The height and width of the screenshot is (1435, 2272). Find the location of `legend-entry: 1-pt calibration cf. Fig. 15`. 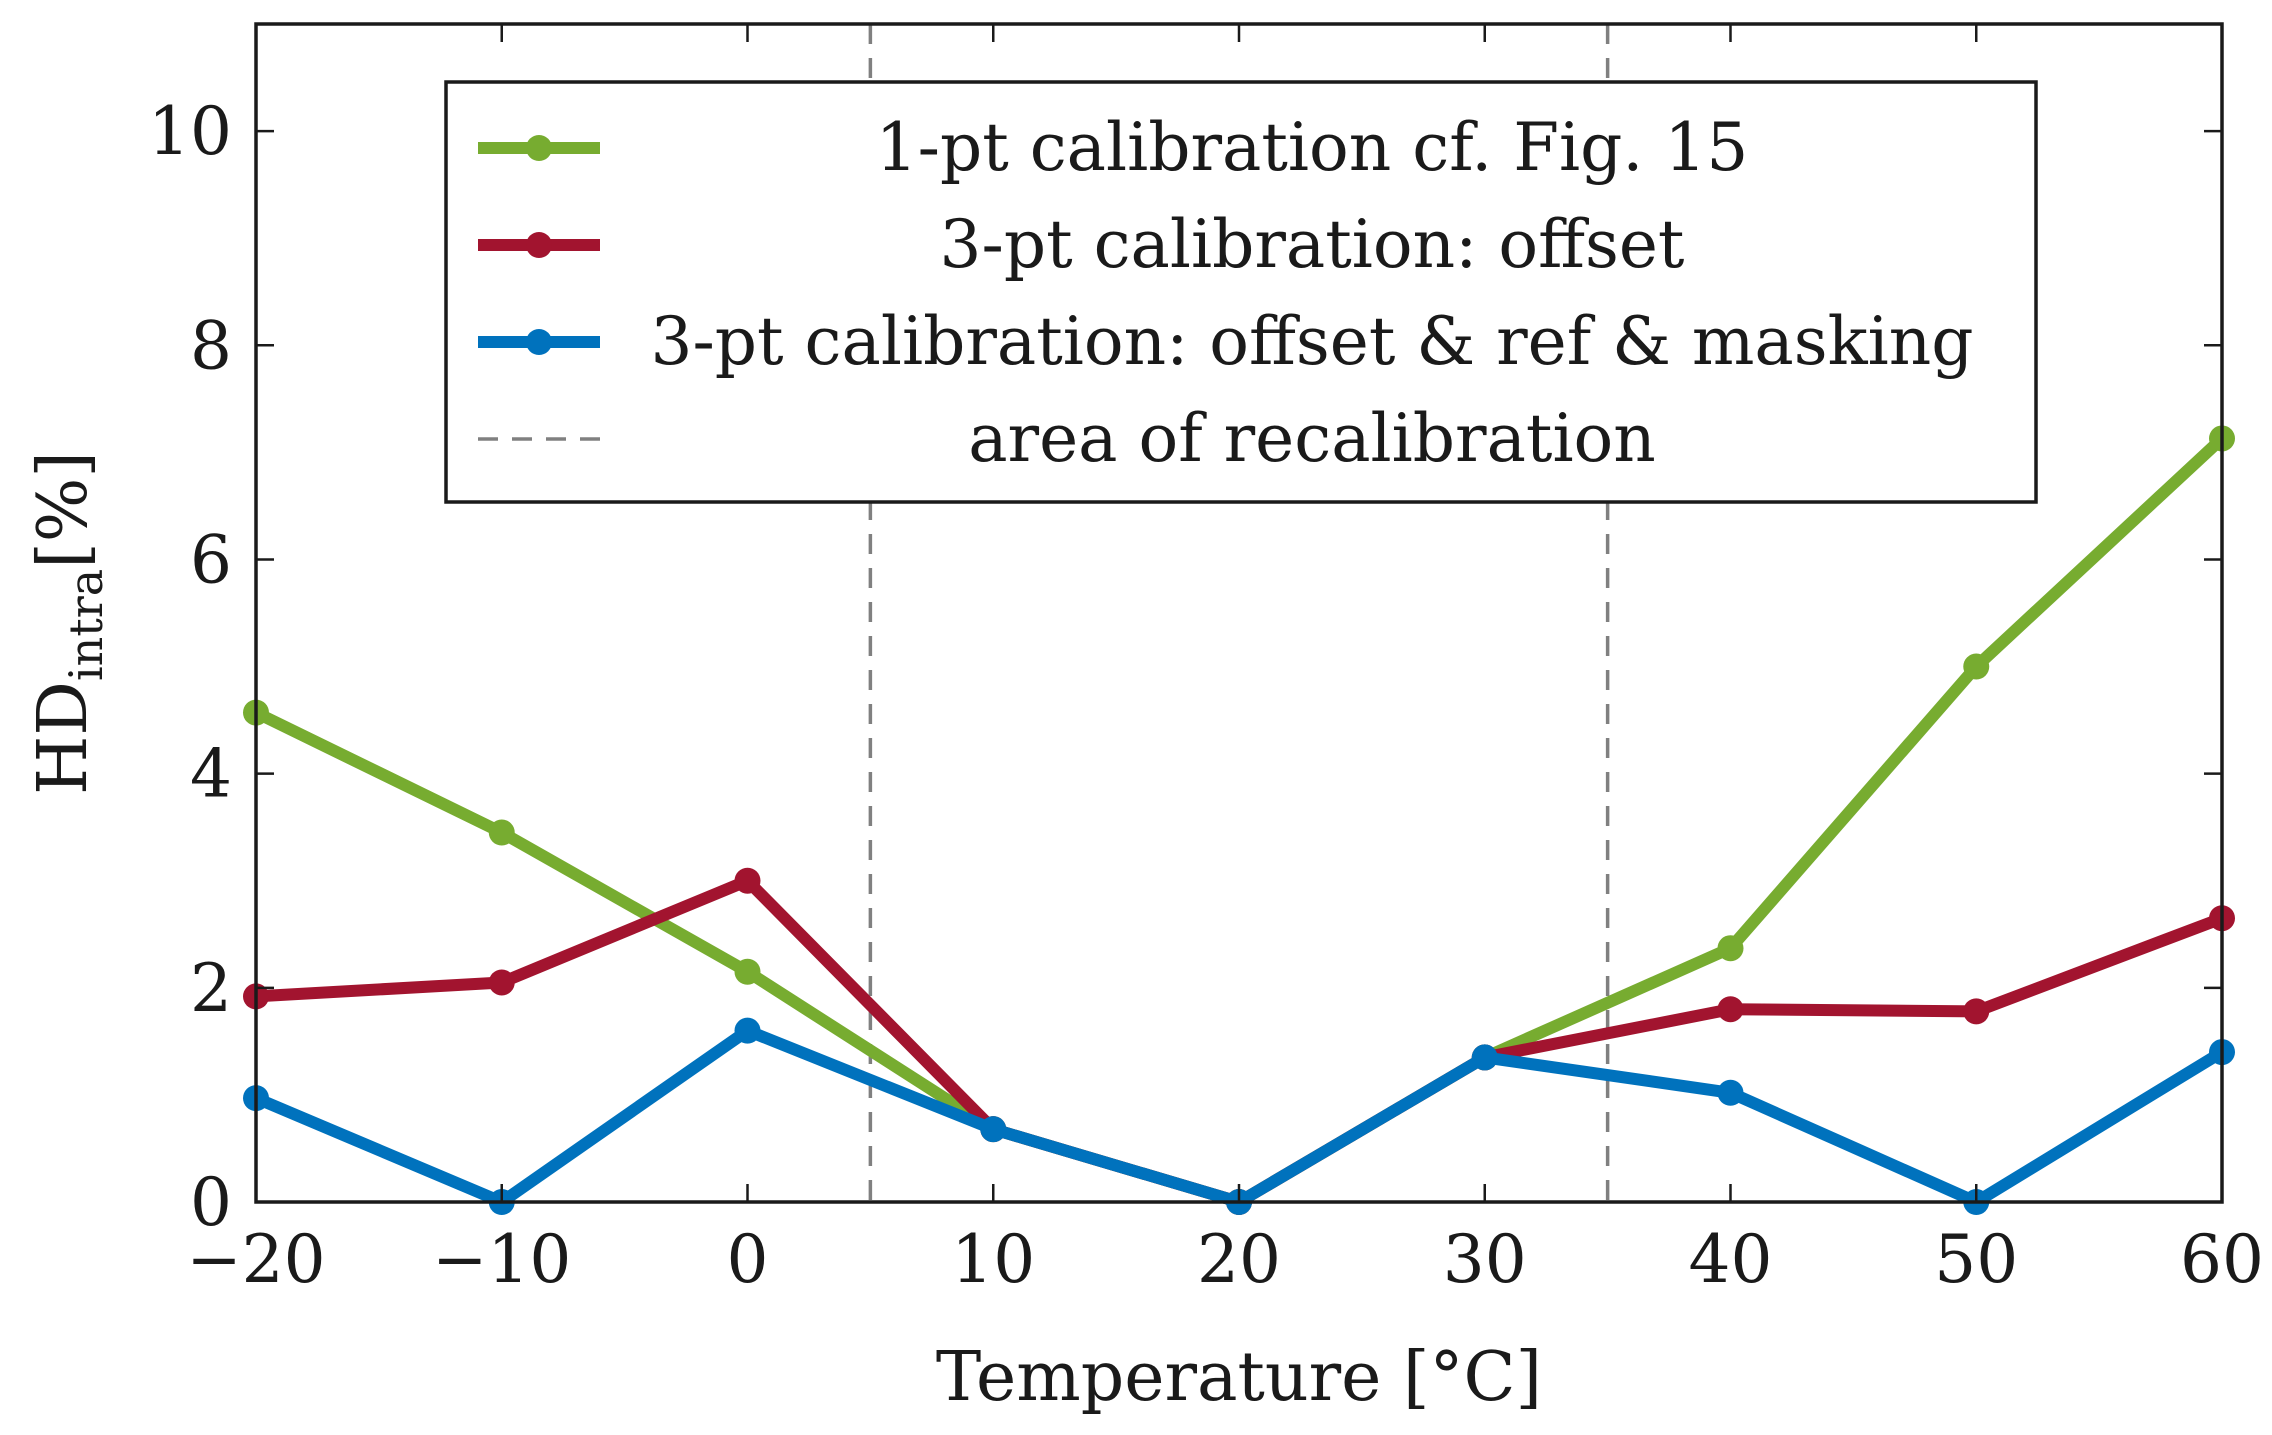

legend-entry: 1-pt calibration cf. Fig. 15 is located at coordinates (1113, 147).